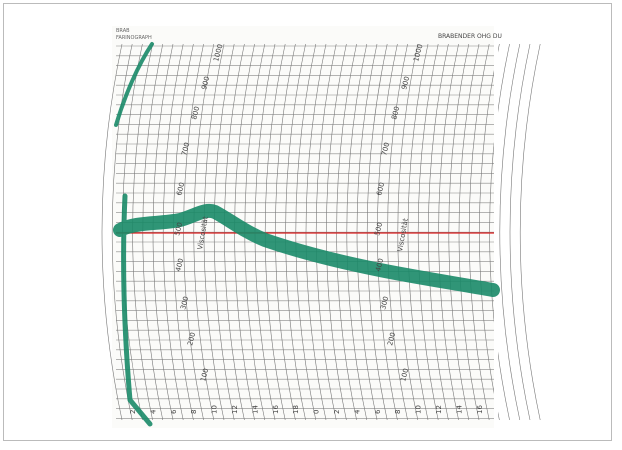  I want to click on clip-edge, so click(496, 227).